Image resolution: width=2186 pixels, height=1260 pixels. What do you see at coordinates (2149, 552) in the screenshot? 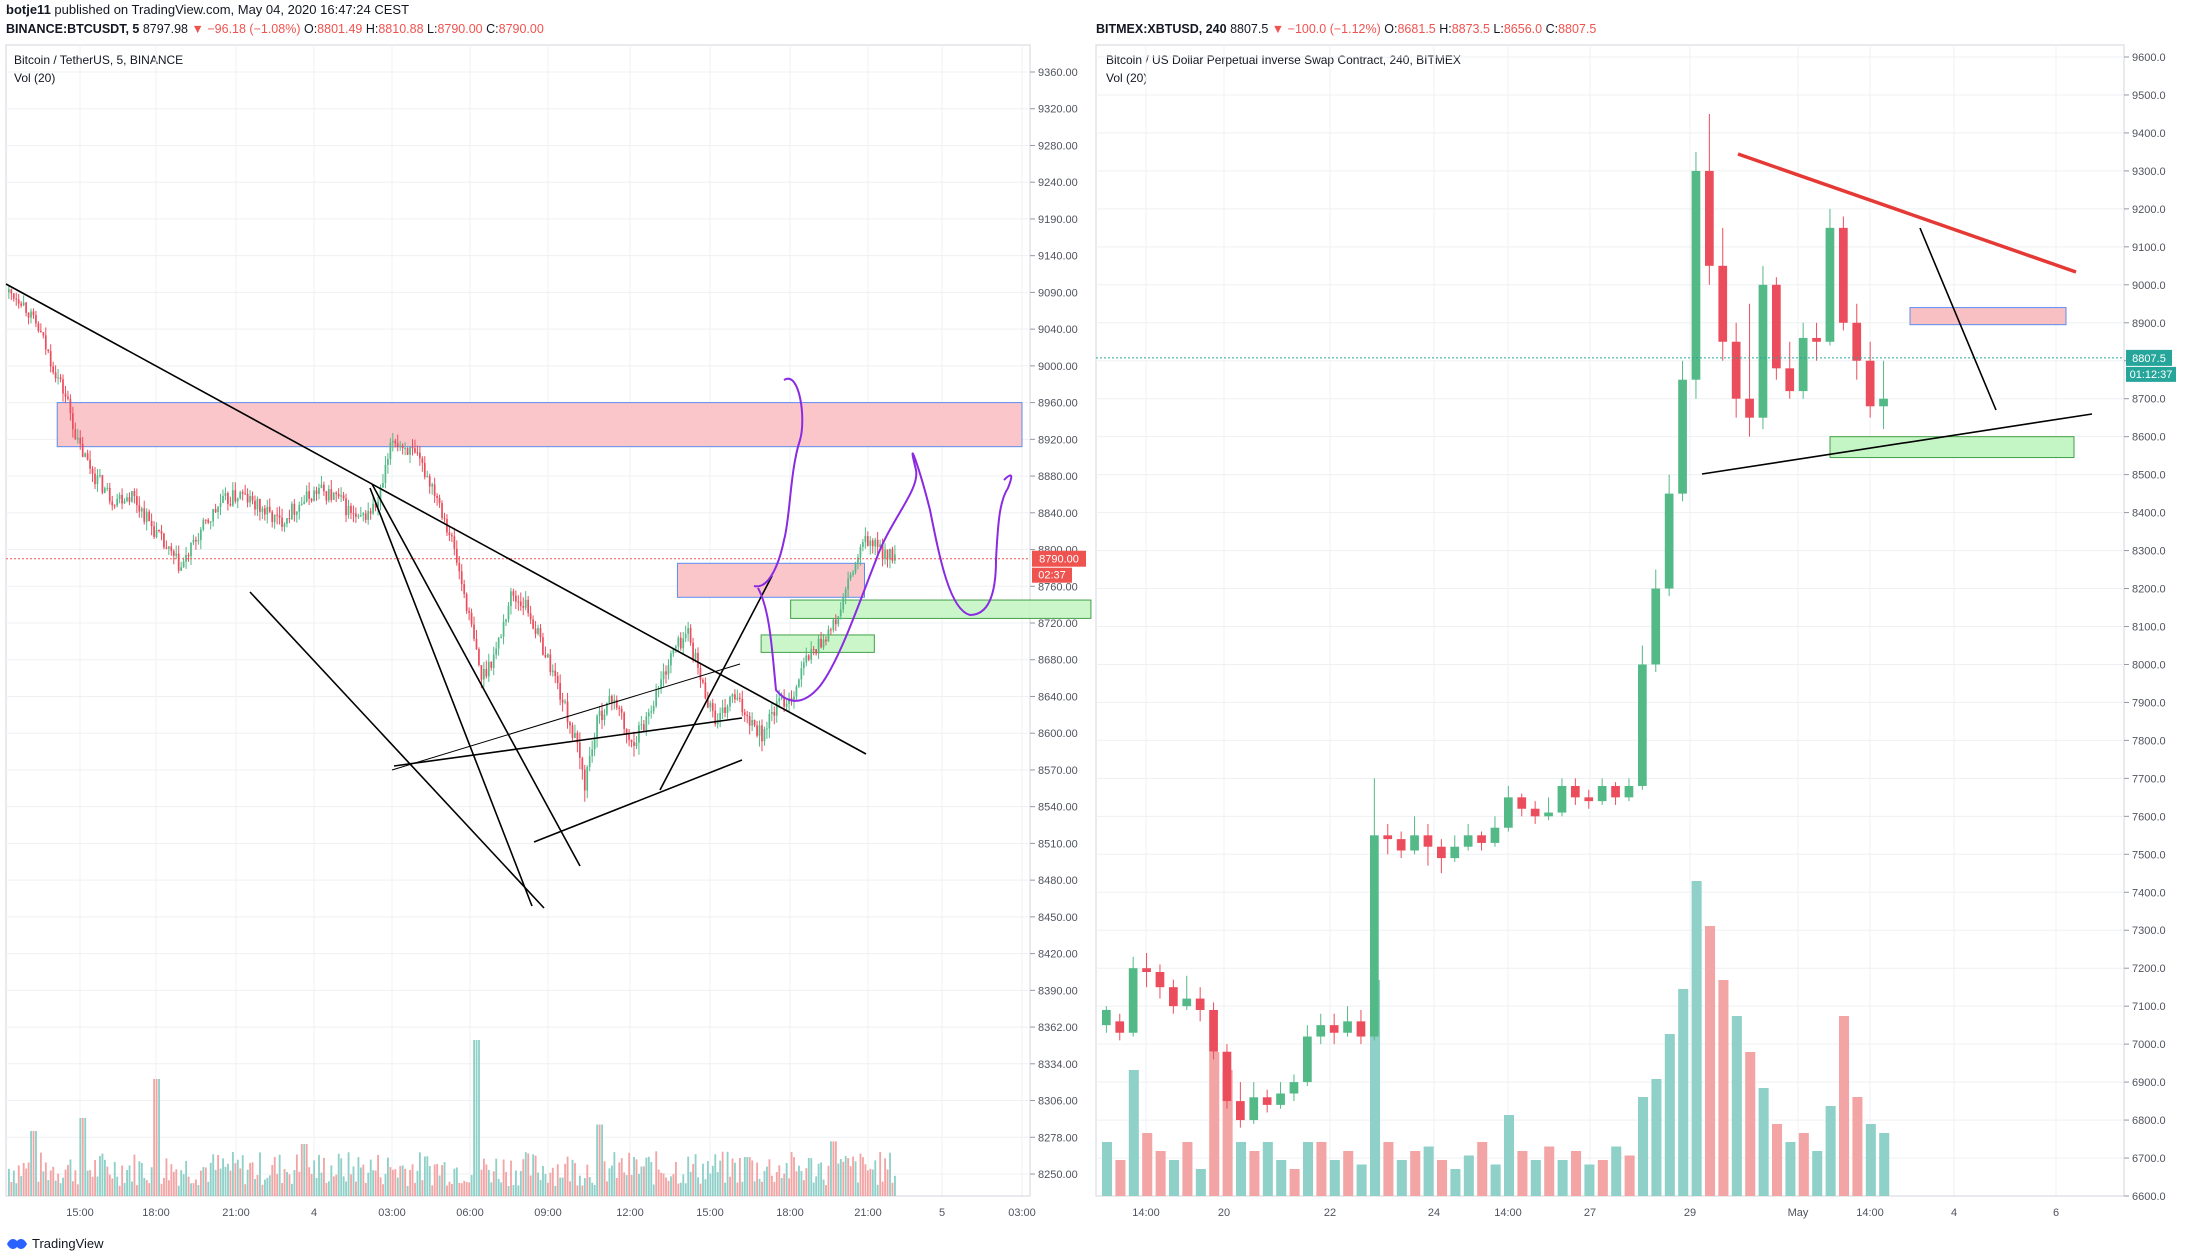
I see `right-y-tick-label: 8300.0` at bounding box center [2149, 552].